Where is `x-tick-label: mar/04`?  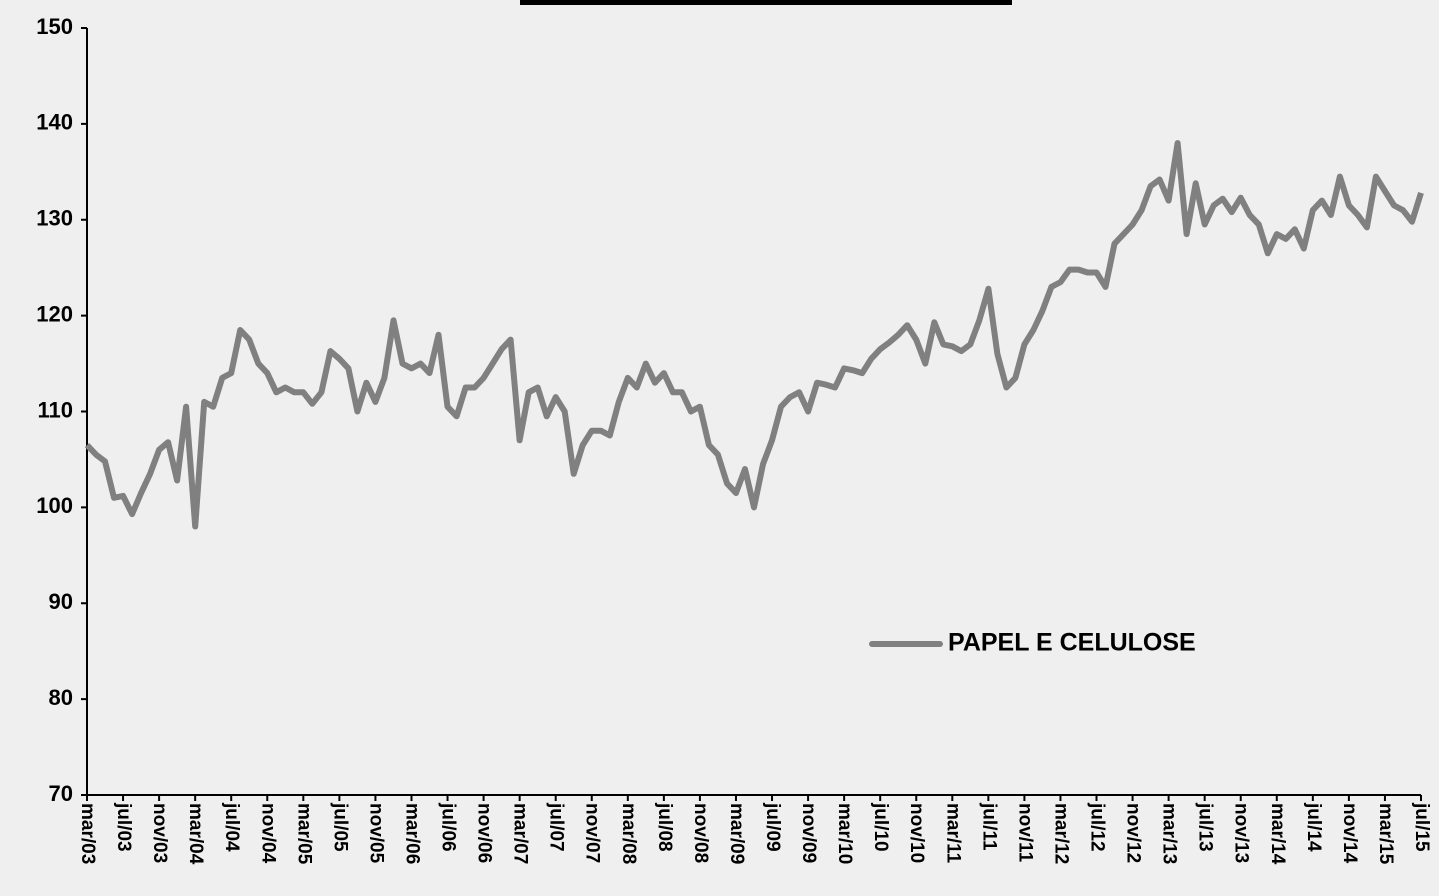
x-tick-label: mar/04 is located at coordinates (195, 834).